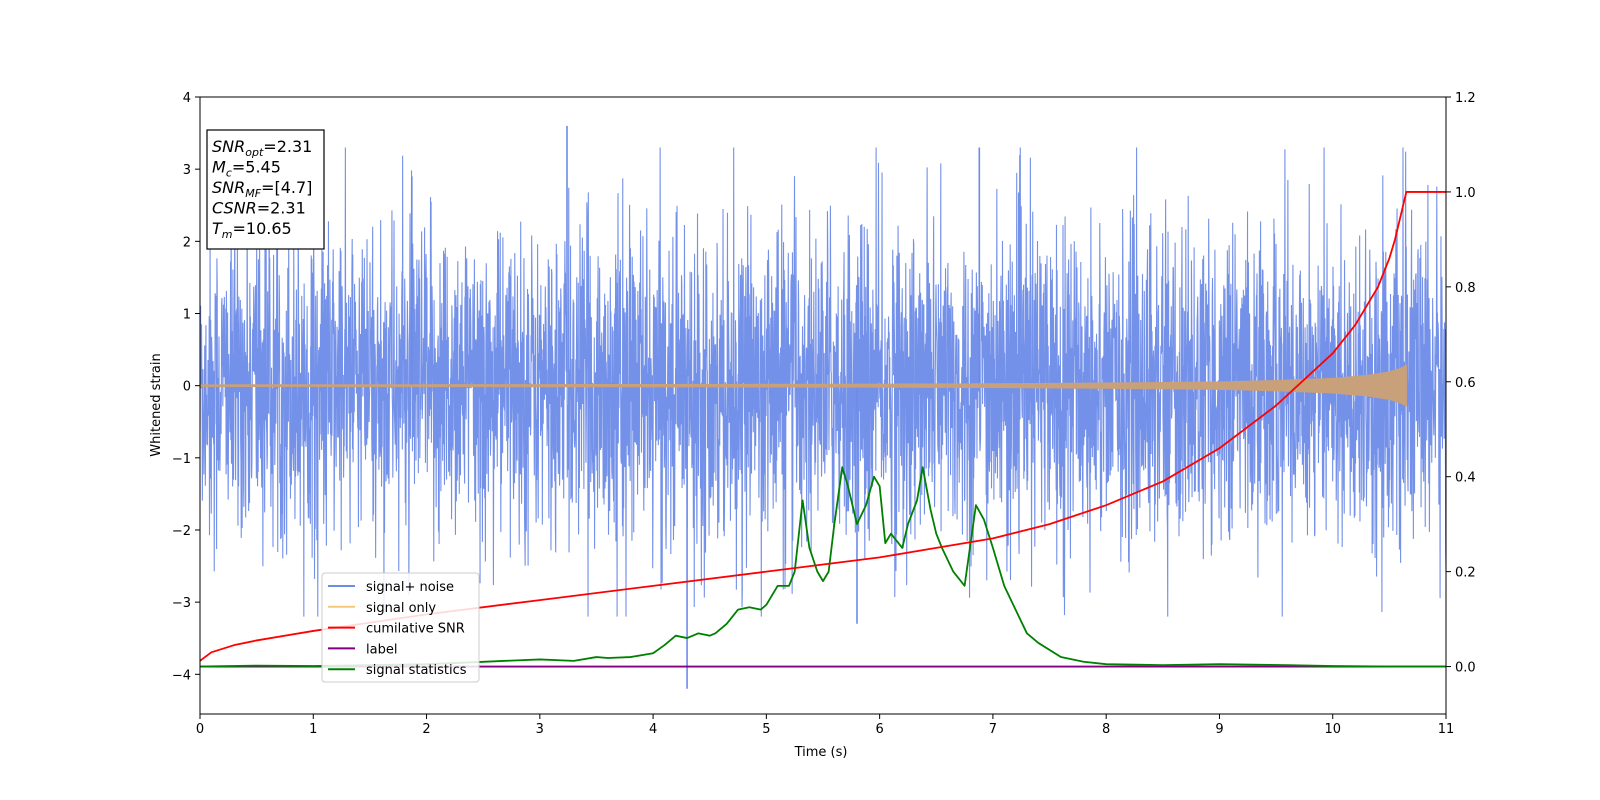  Describe the element at coordinates (416, 670) in the screenshot. I see `legend-label: signal statistics` at that location.